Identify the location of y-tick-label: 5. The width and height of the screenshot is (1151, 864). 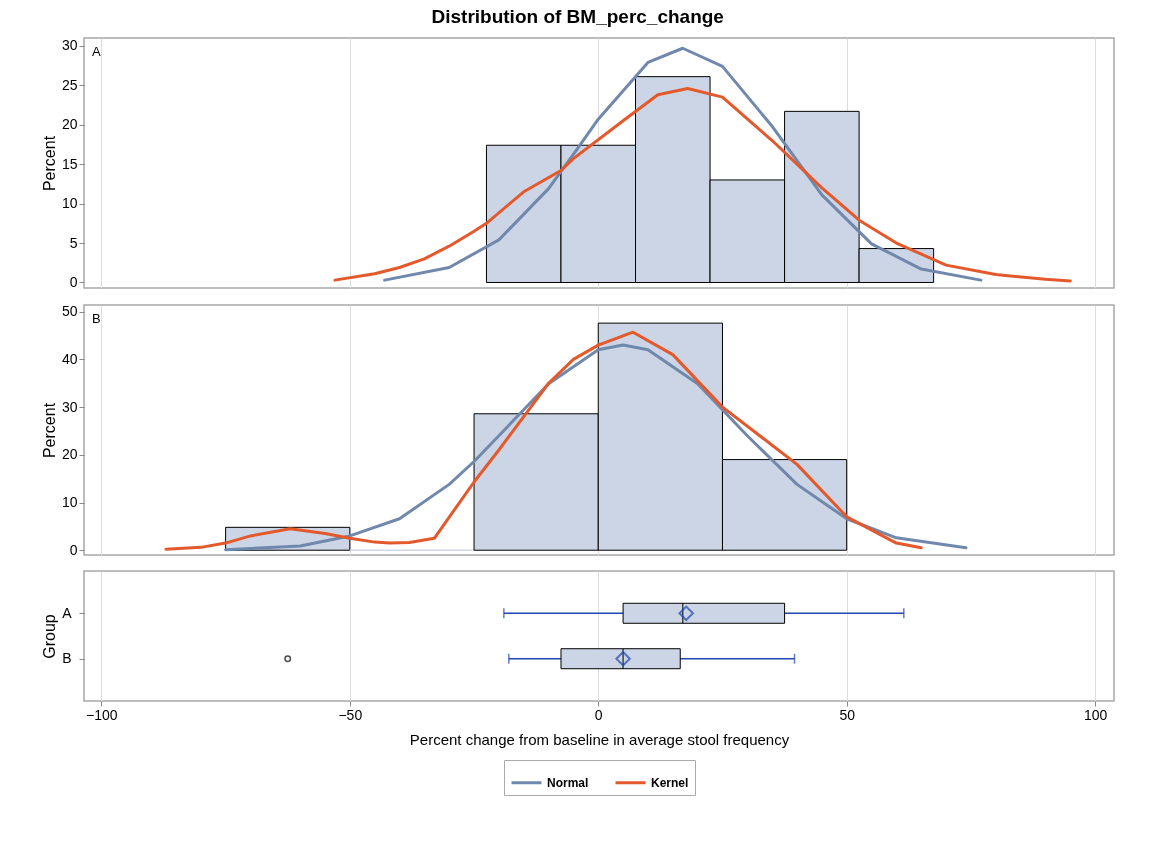
(73, 242).